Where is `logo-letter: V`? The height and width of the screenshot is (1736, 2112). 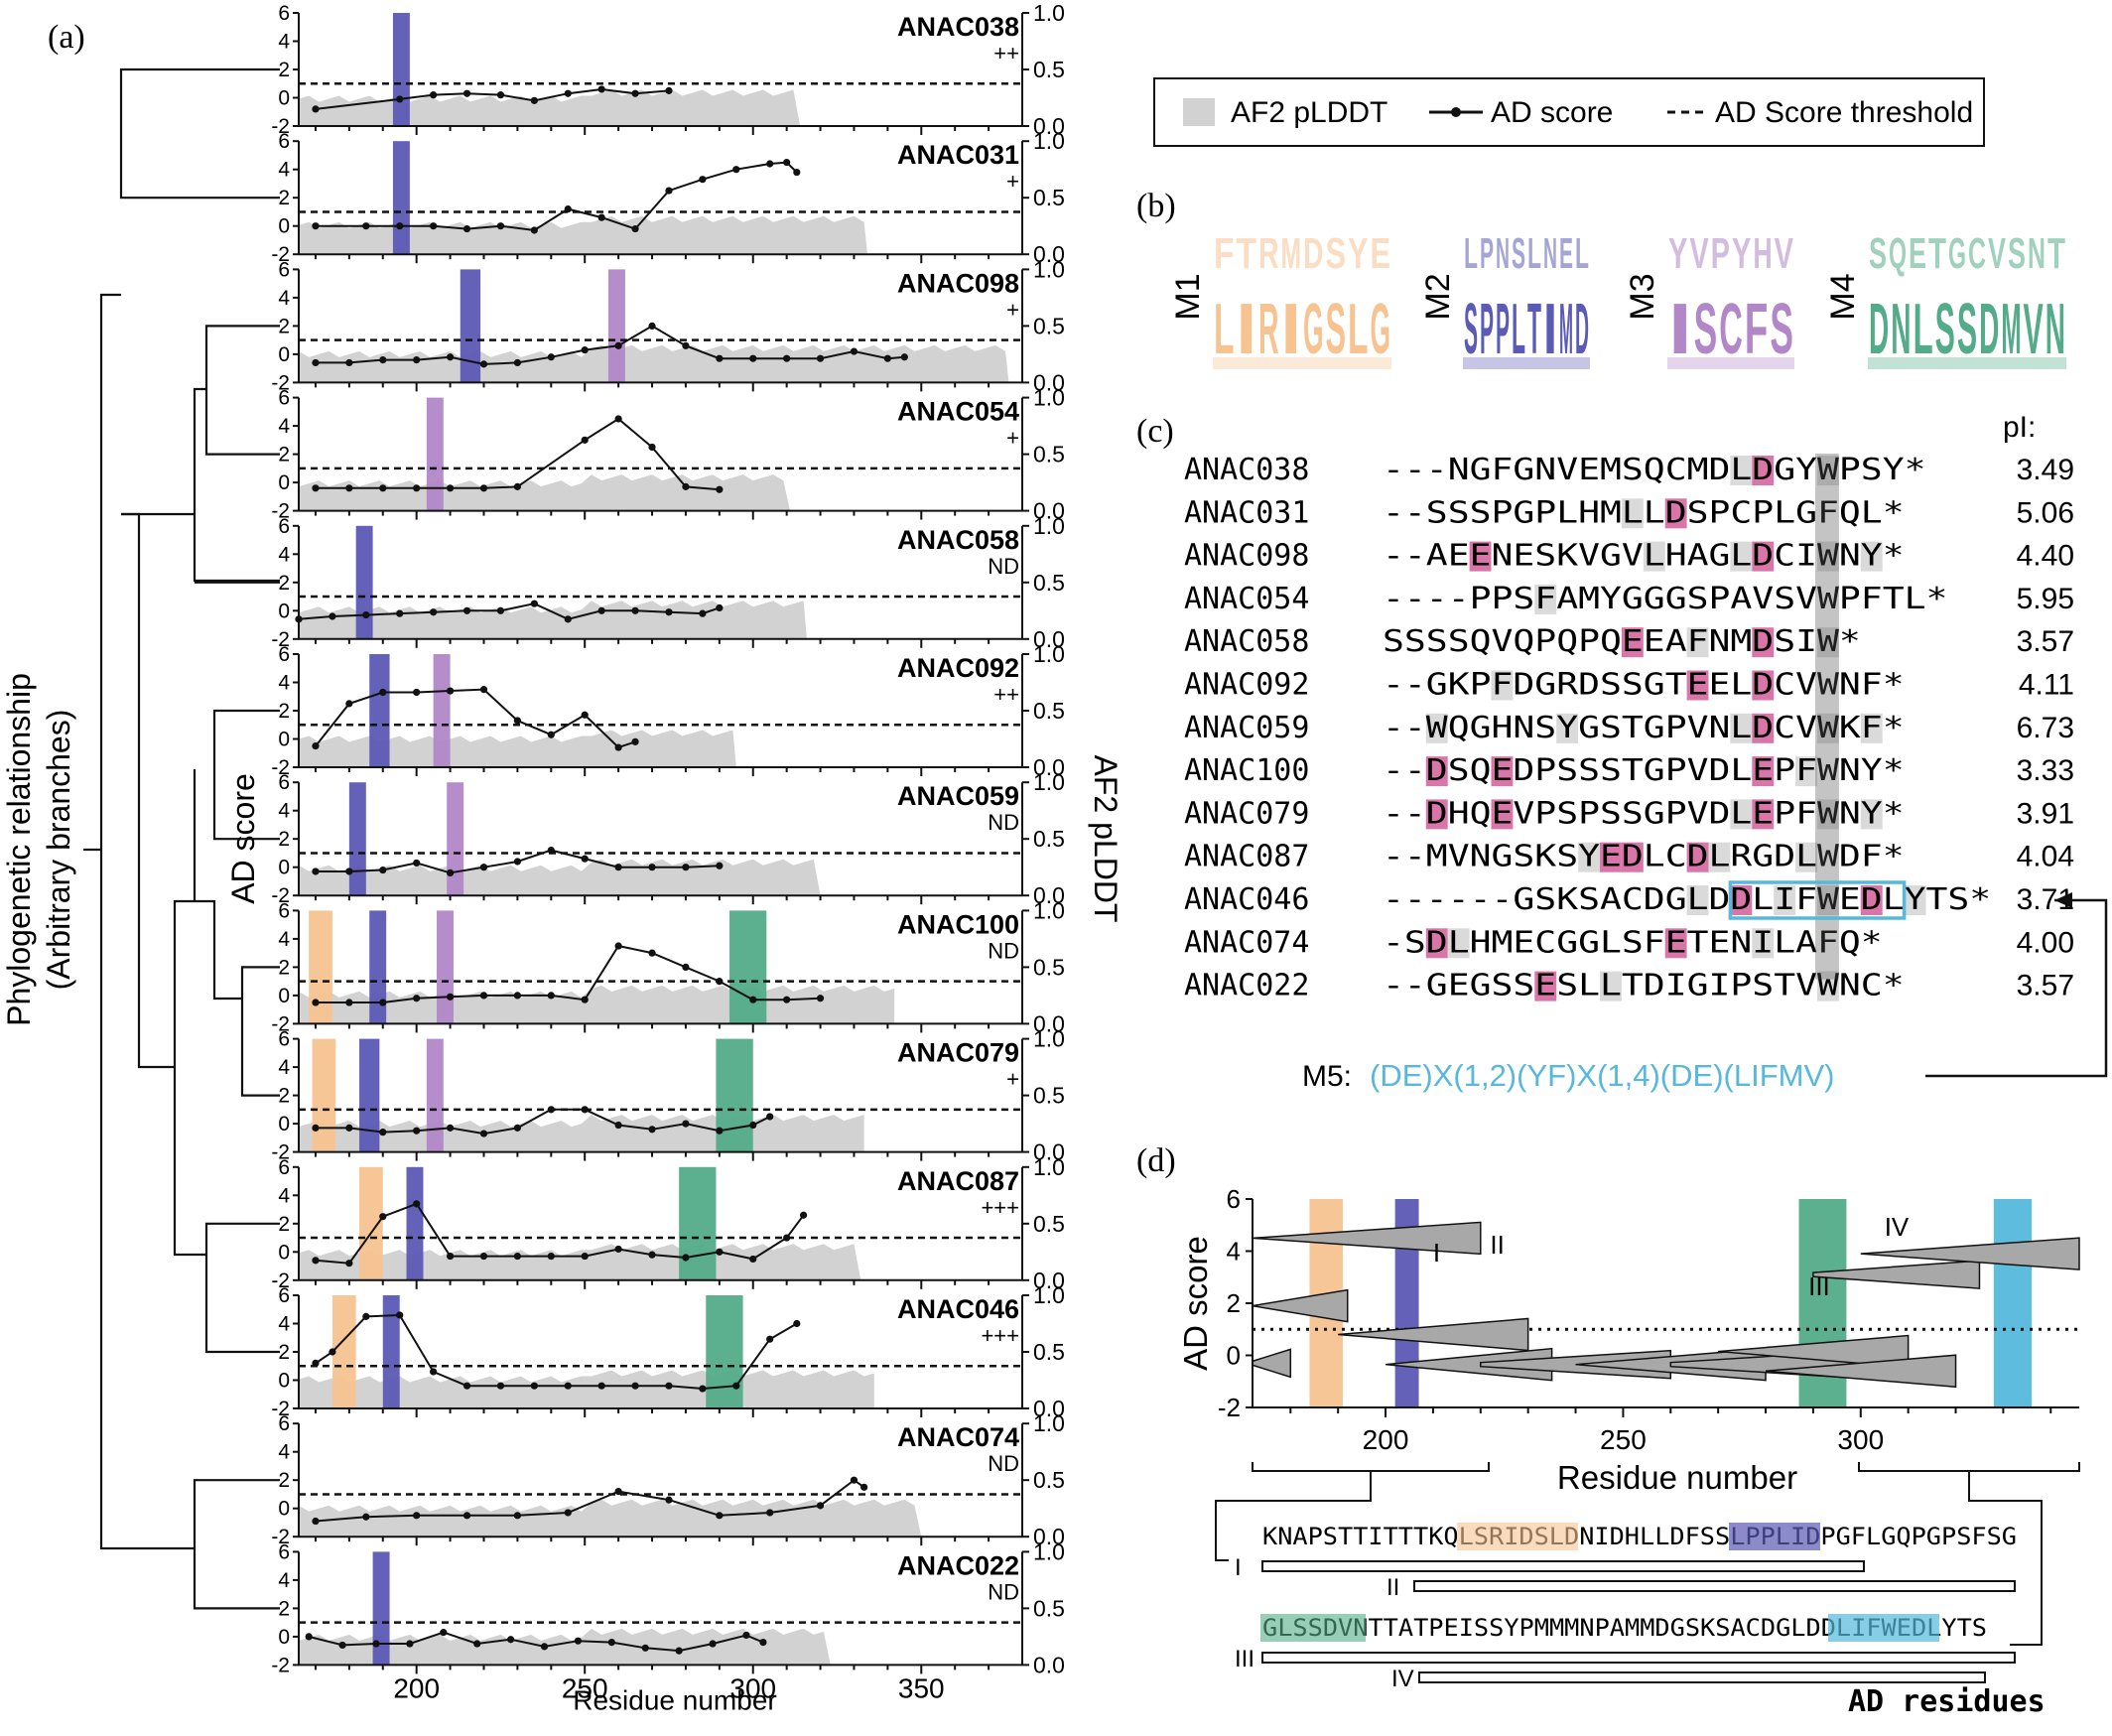 logo-letter: V is located at coordinates (1997, 253).